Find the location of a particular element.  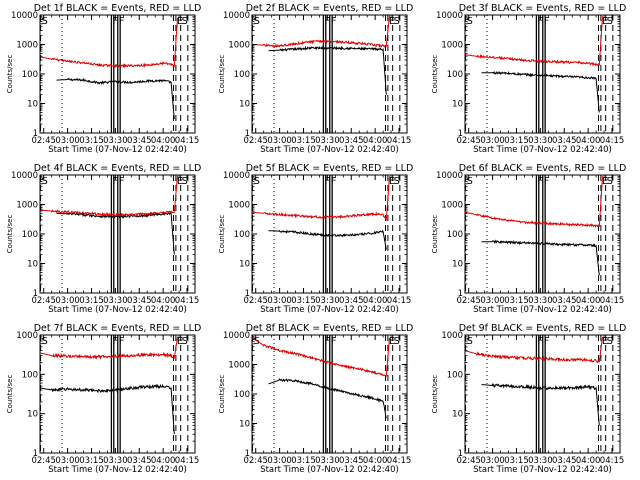

panel-title: Det 7f BLACK = Events, RED = LLD is located at coordinates (118, 328).